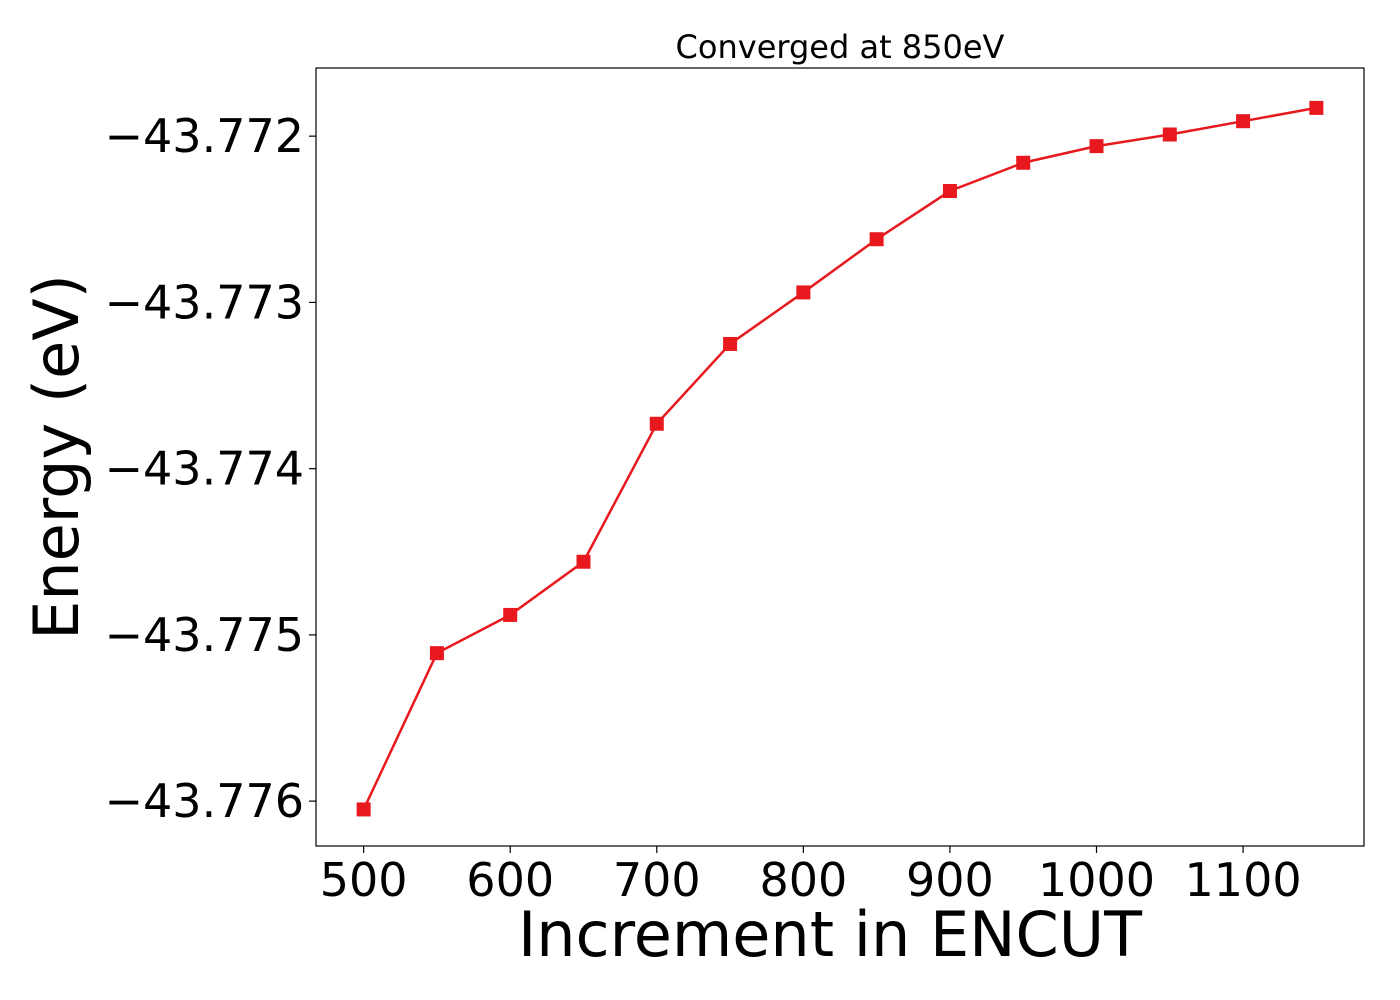 Image resolution: width=1400 pixels, height=1000 pixels. Describe the element at coordinates (205, 801) in the screenshot. I see `y-tick-label: −43.776` at that location.